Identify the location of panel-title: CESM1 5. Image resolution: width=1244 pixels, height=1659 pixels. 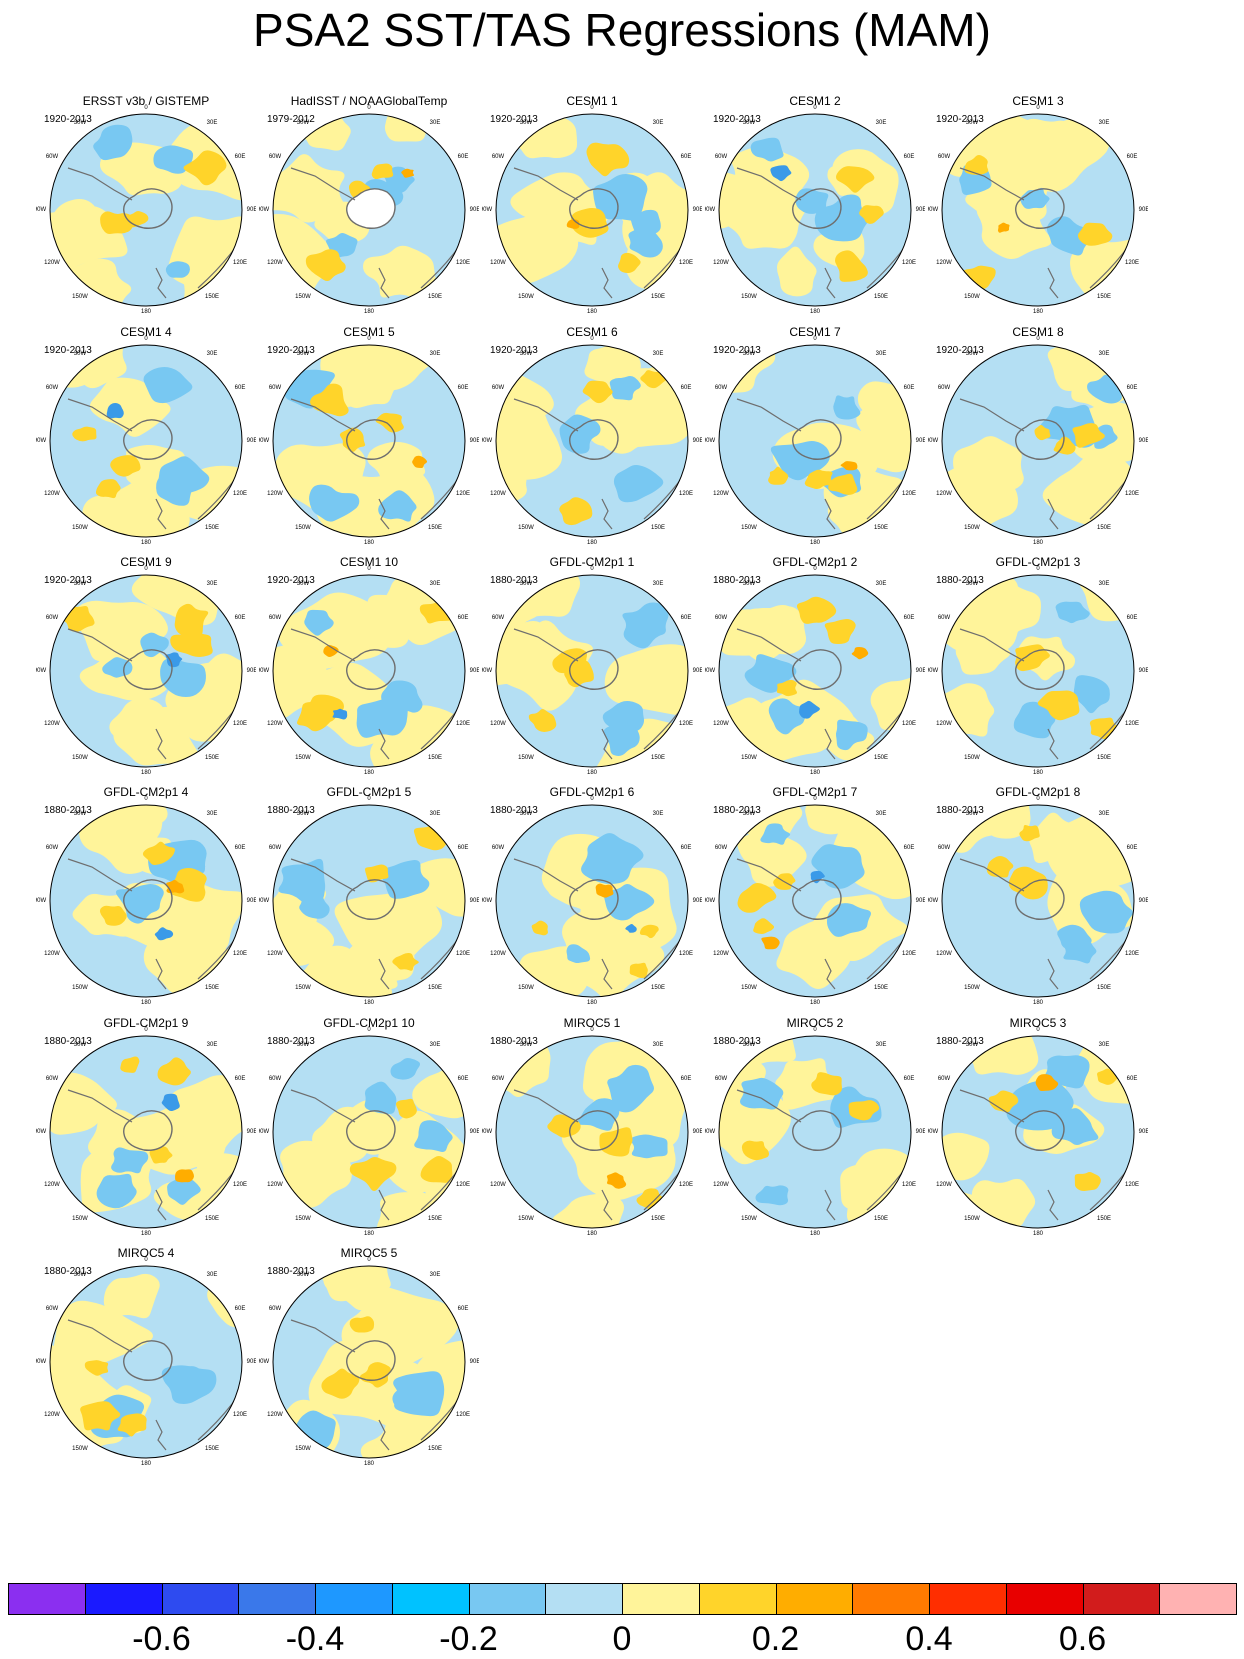
(369, 332).